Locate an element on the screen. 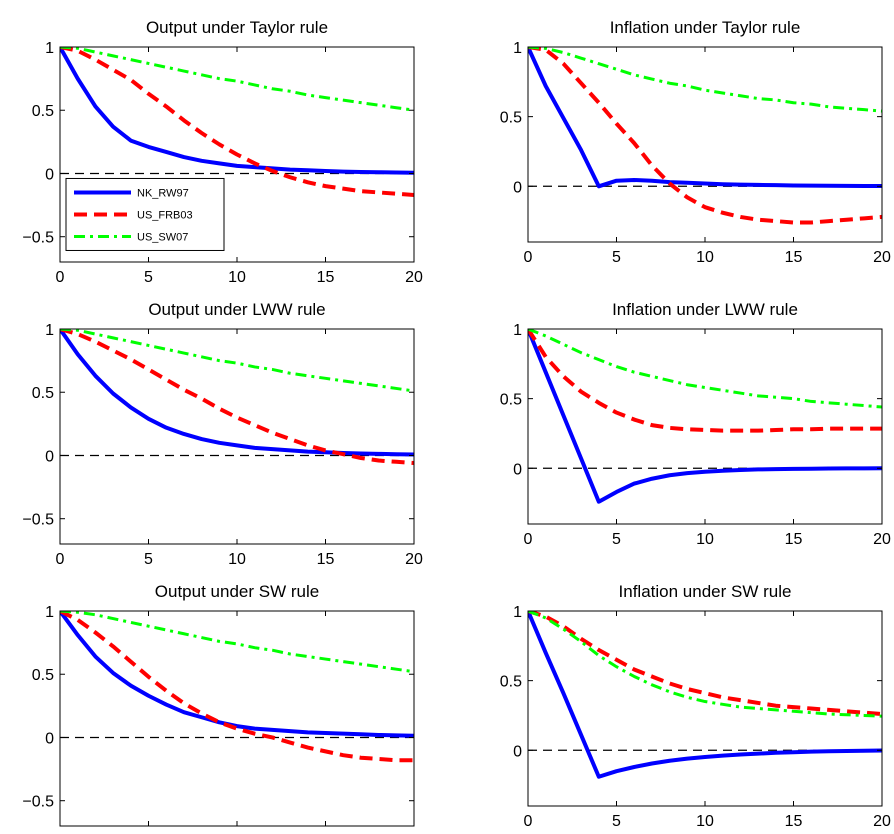  legend-label: US_SW07 is located at coordinates (162, 237).